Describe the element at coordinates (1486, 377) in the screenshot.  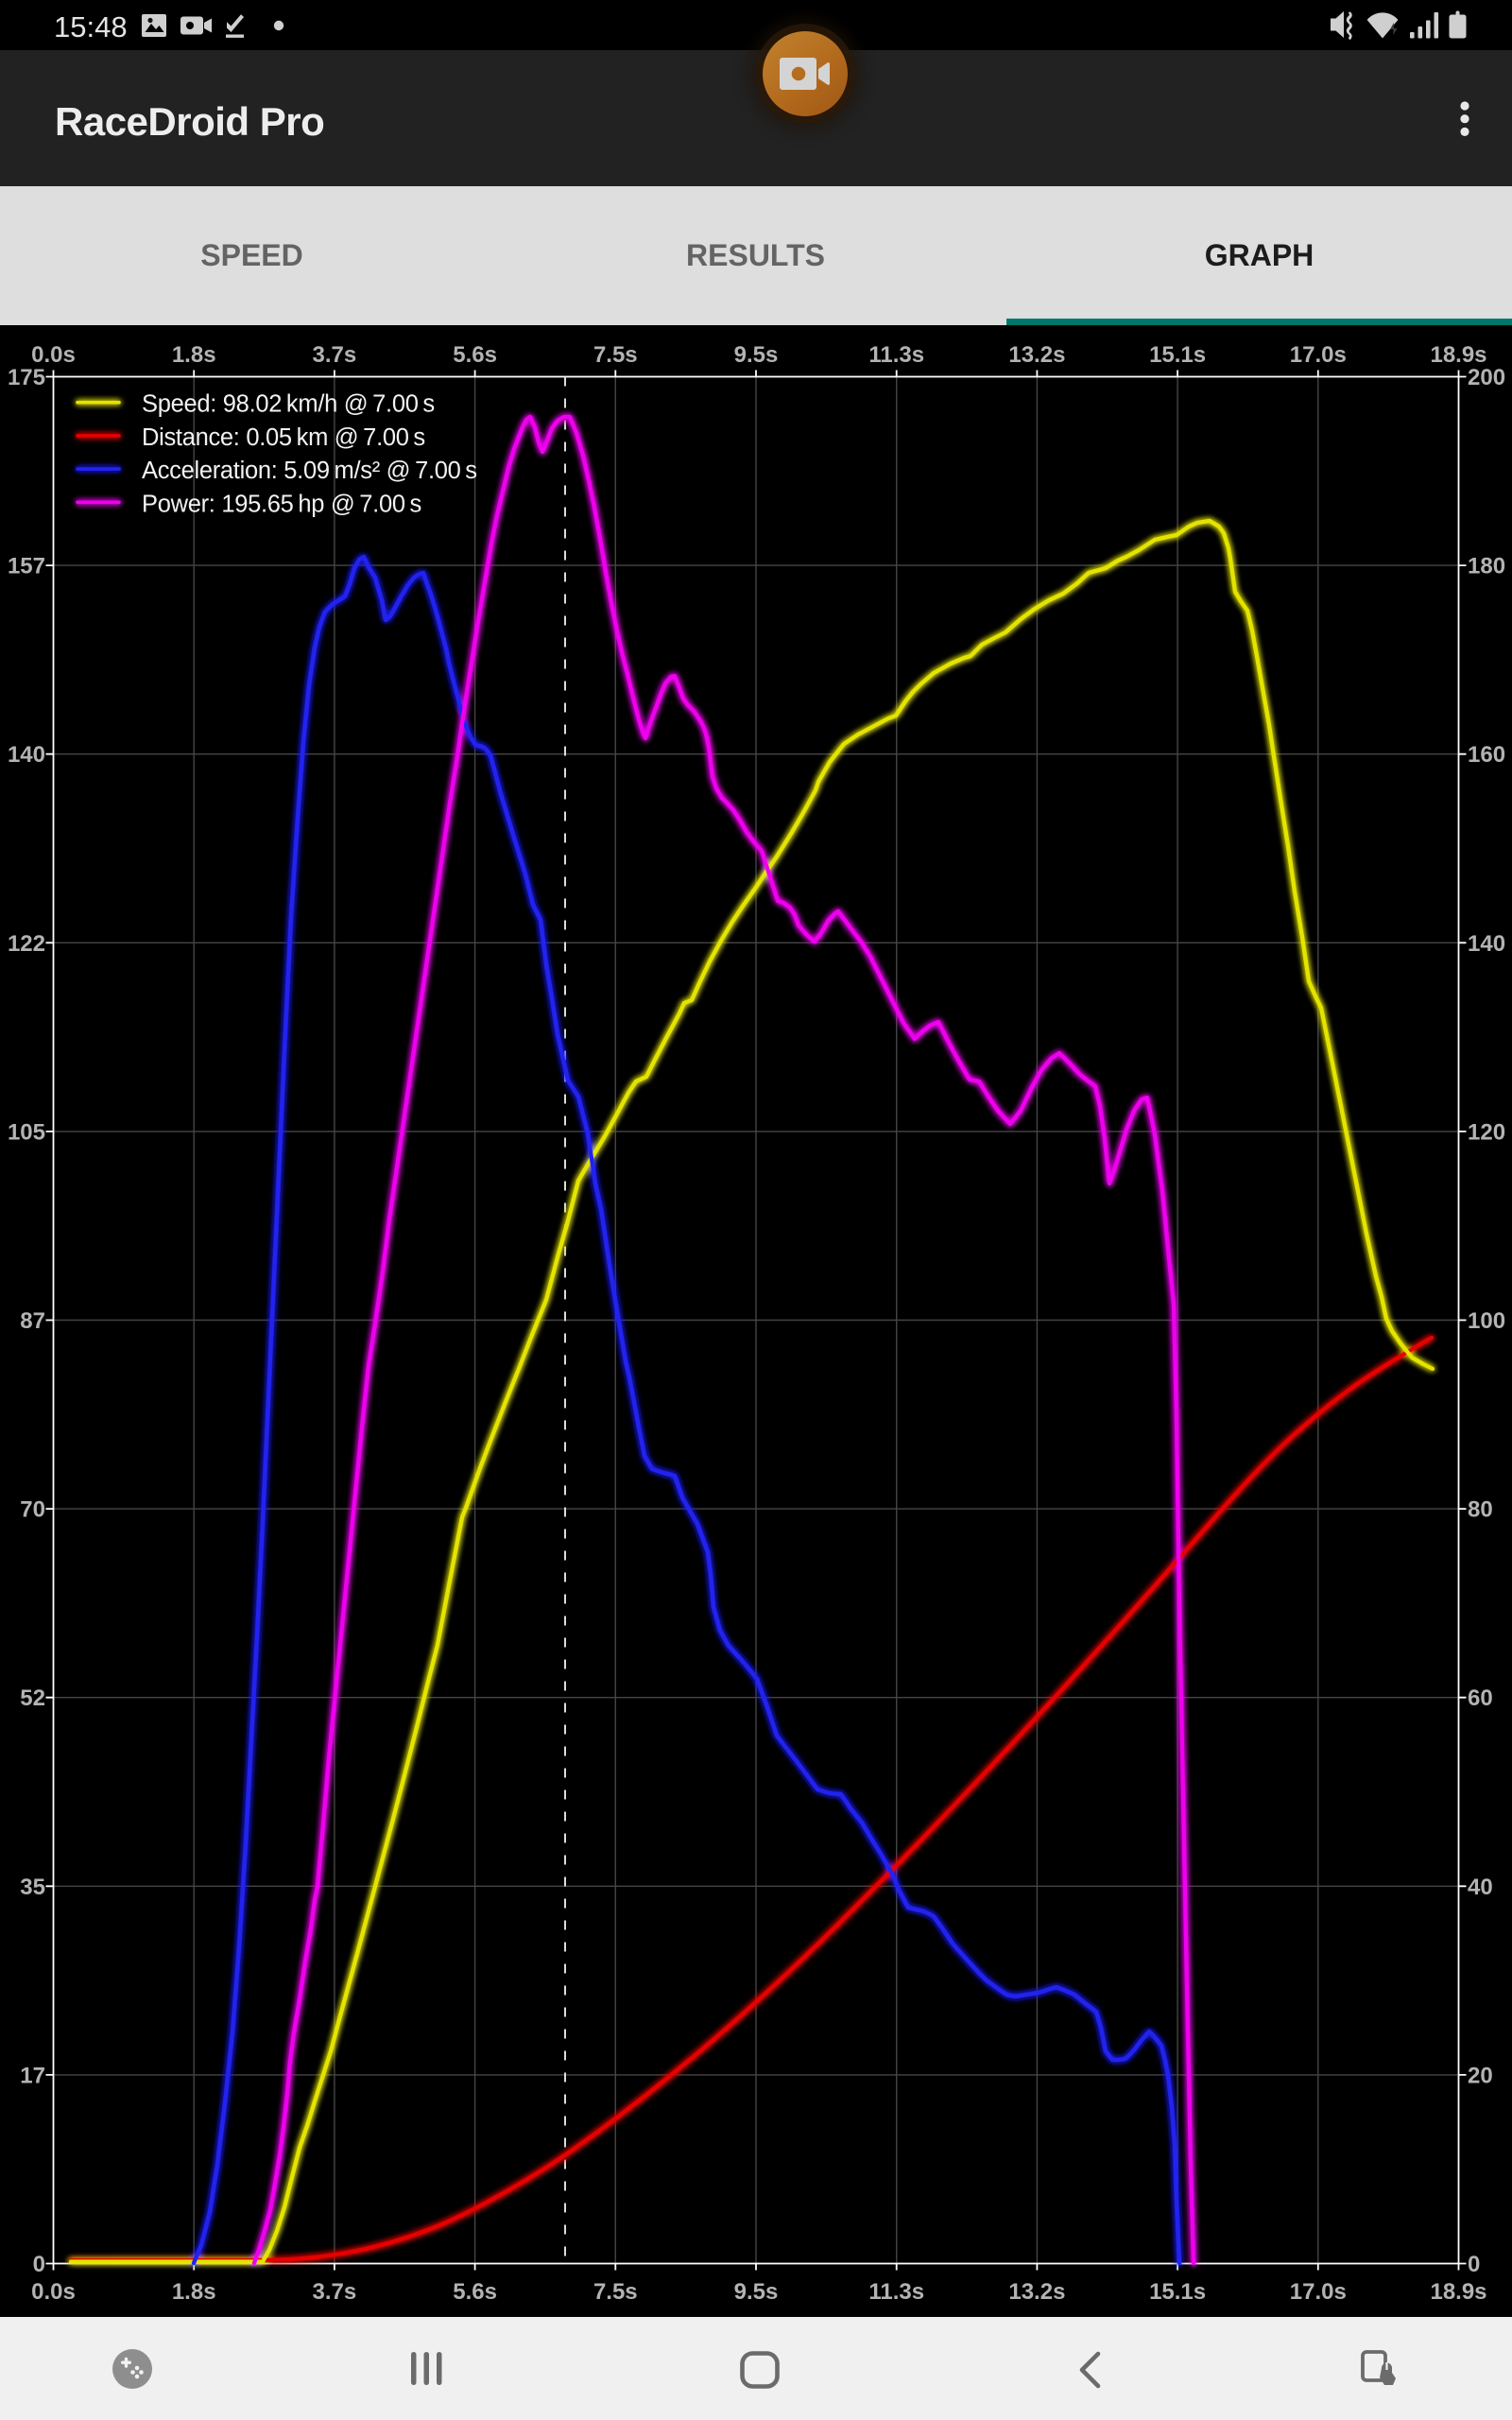
I see `svg-text: 200` at that location.